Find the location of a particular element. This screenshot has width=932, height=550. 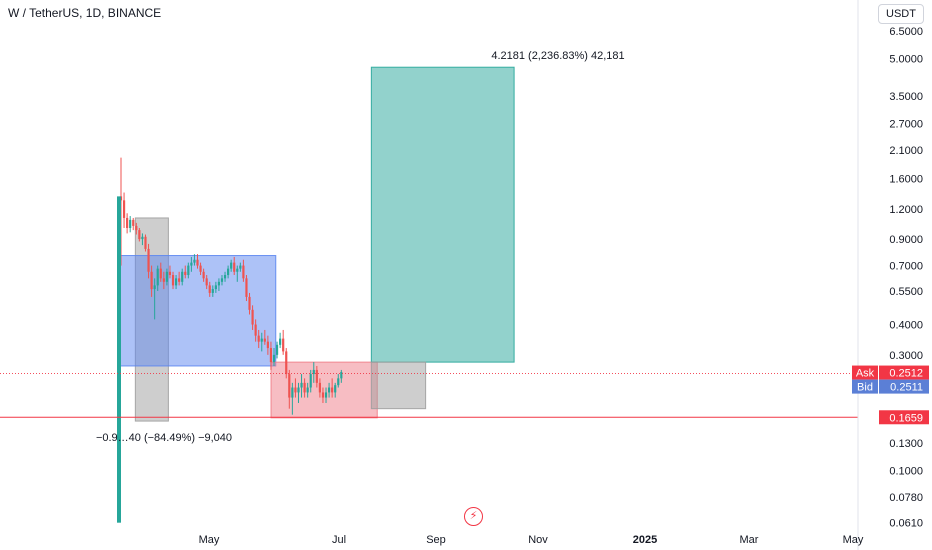

price-tag-label: Ask is located at coordinates (865, 374).